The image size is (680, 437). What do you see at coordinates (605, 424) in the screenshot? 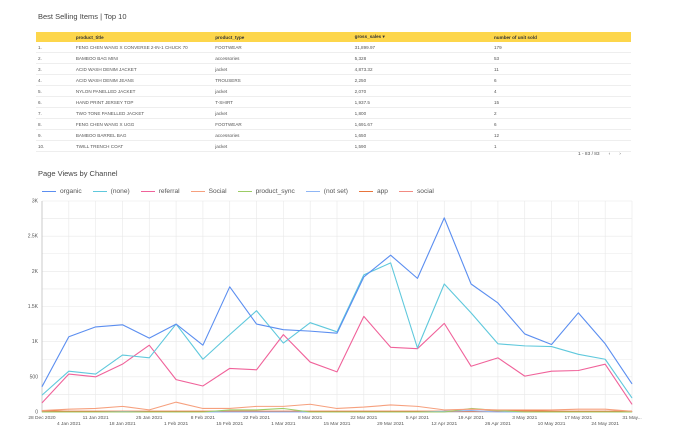
I see `x-tick-label: 24 May 2021` at bounding box center [605, 424].